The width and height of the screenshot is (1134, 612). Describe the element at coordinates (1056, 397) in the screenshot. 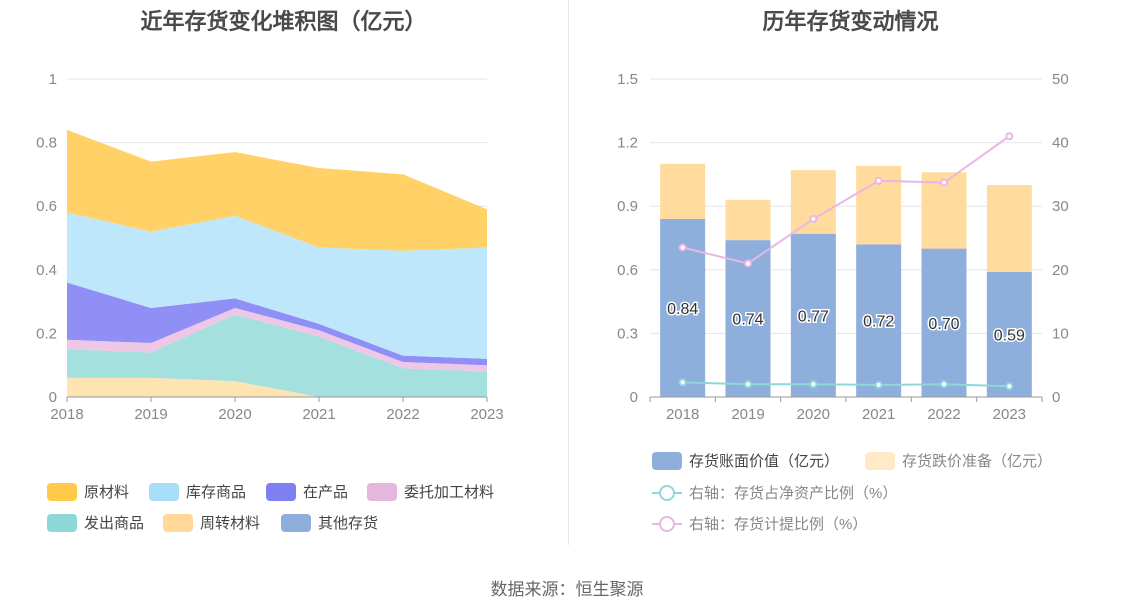

I see `y2-tick-label: 0` at that location.